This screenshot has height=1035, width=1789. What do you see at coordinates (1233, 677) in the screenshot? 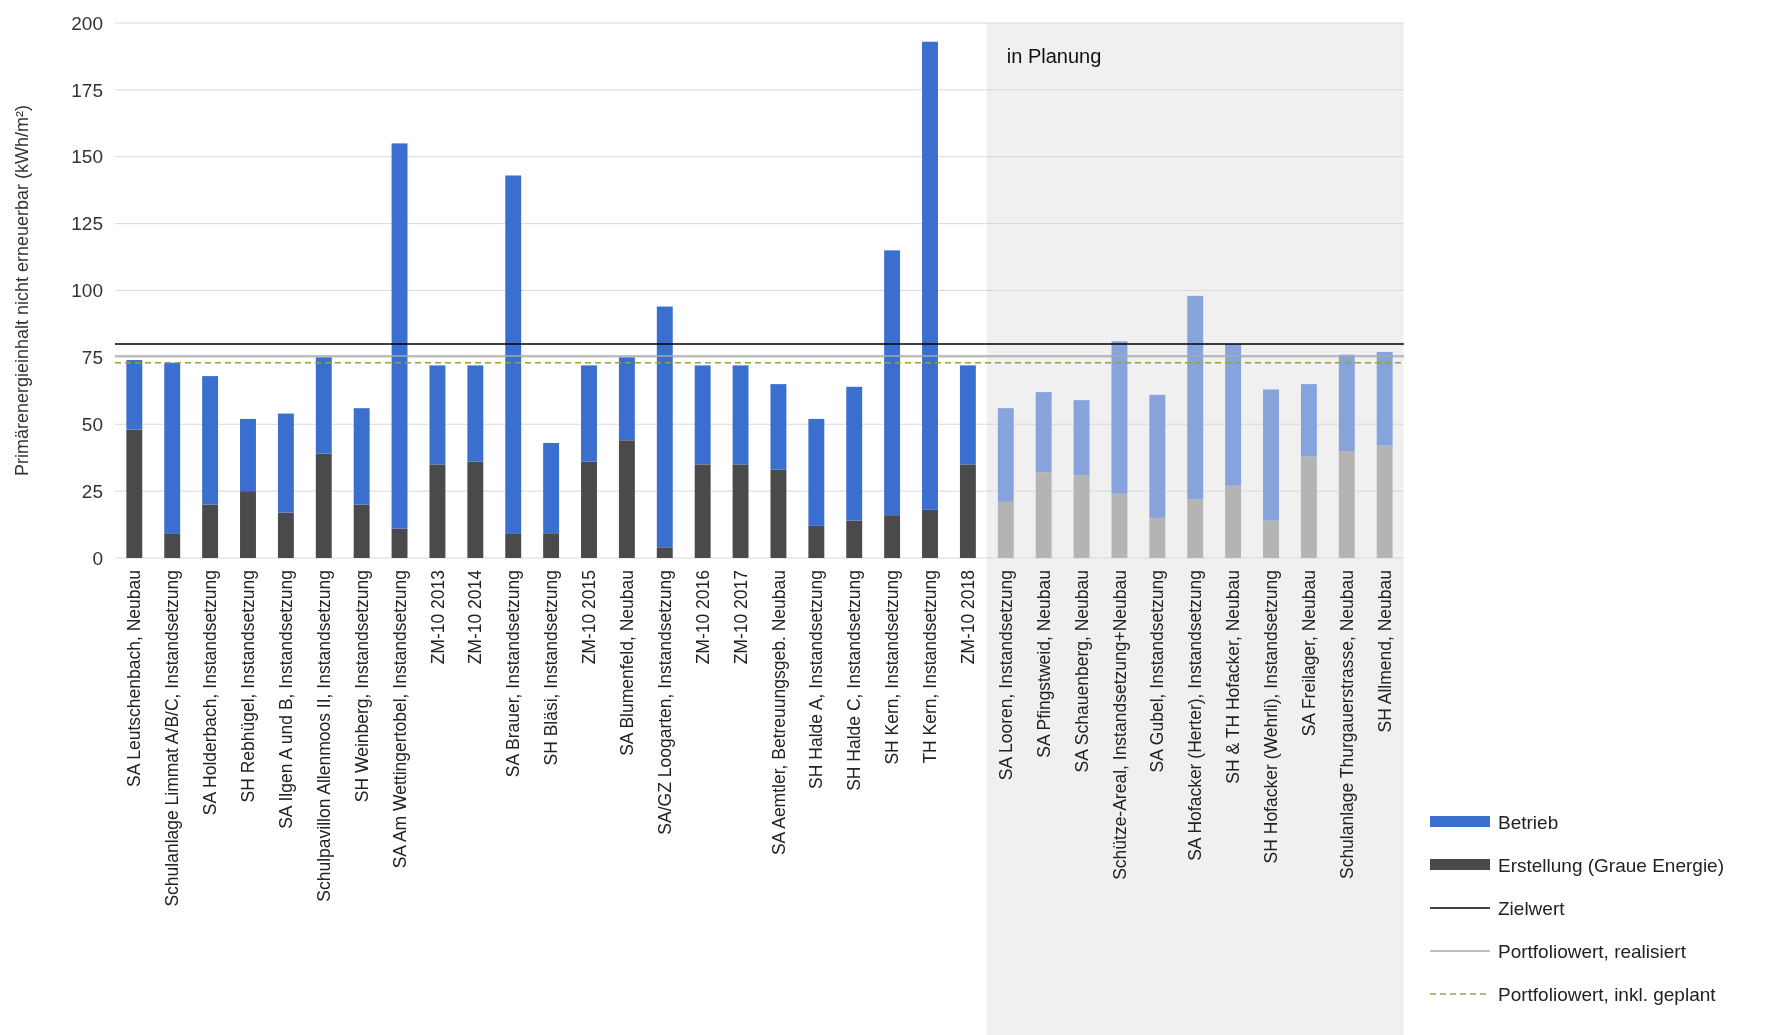
I see `x-tick-label: SH & TH Hofacker, Neubau` at bounding box center [1233, 677].